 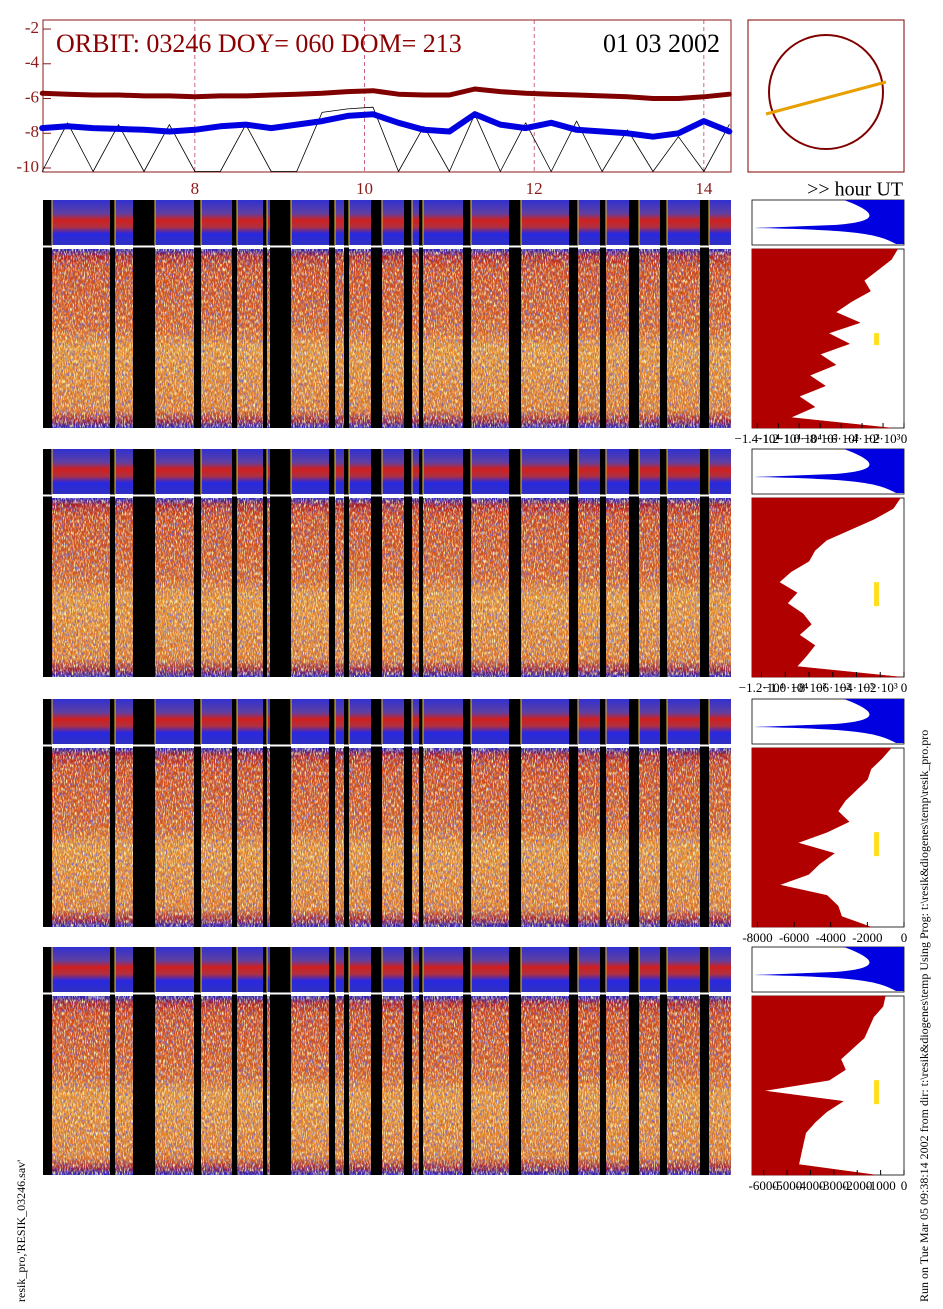 What do you see at coordinates (32, 62) in the screenshot?
I see `y-tick-label: -4` at bounding box center [32, 62].